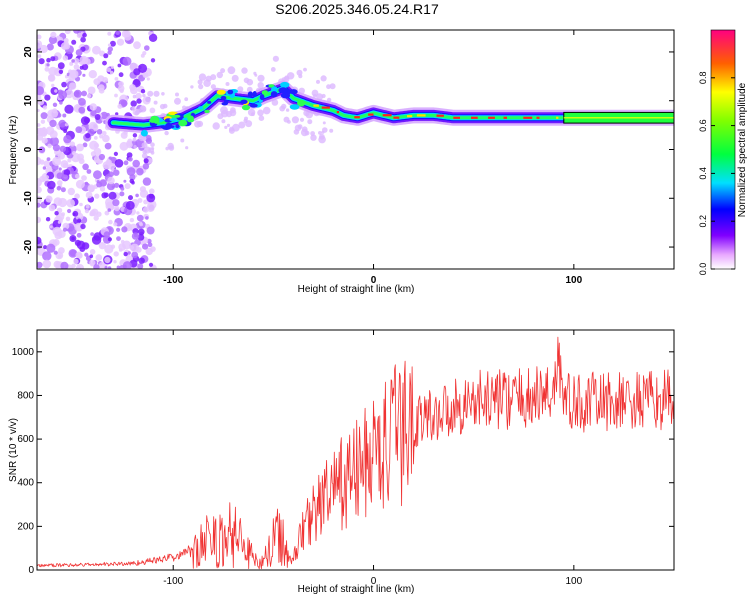 This screenshot has width=750, height=600. Describe the element at coordinates (573, 581) in the screenshot. I see `x-tick-label: 100` at that location.